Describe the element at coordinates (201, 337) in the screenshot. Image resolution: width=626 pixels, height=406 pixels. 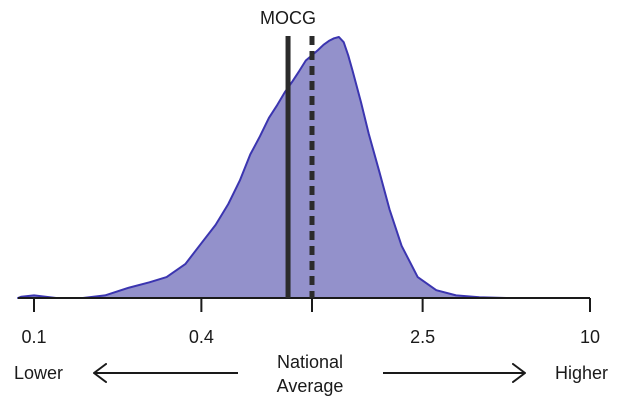
I see `x-tick-label: 0.4` at that location.